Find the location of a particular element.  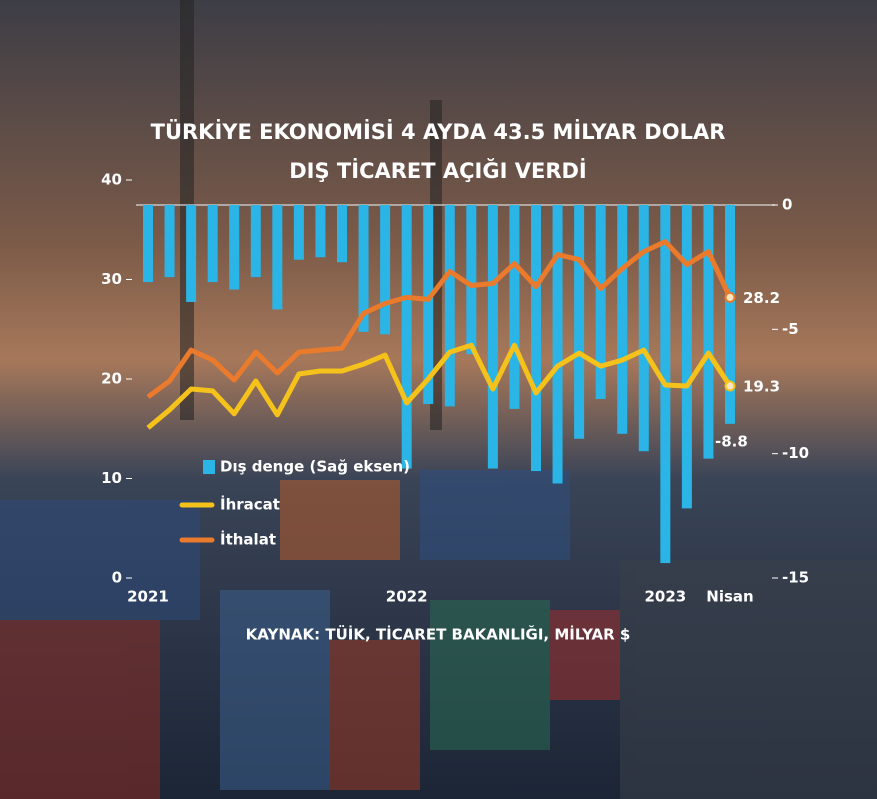

x-tick-label: 2022 is located at coordinates (407, 597).